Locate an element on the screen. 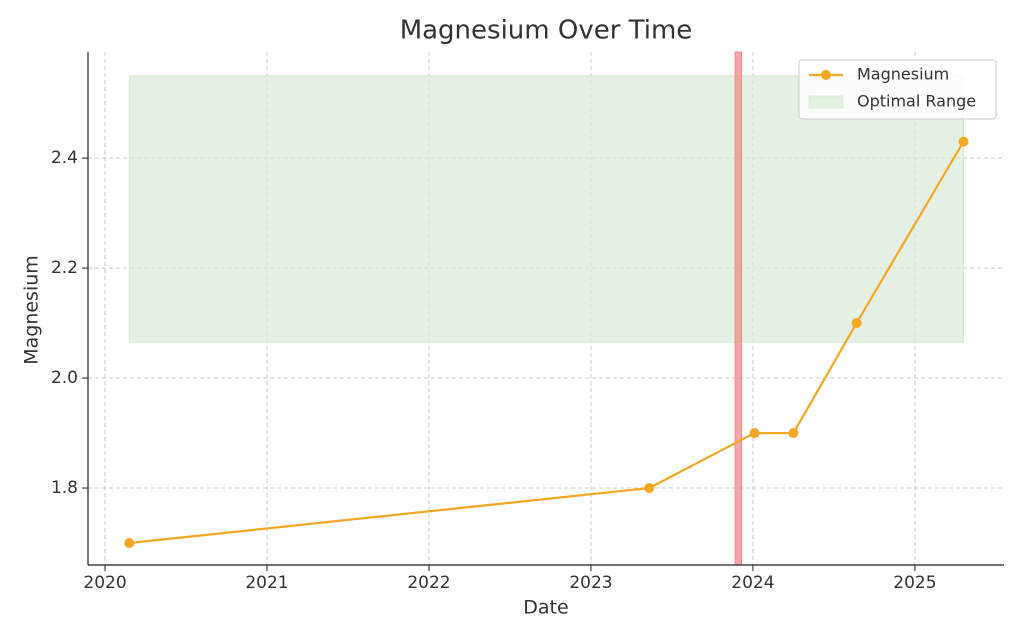  x-tick-label: 2020 is located at coordinates (104, 583).